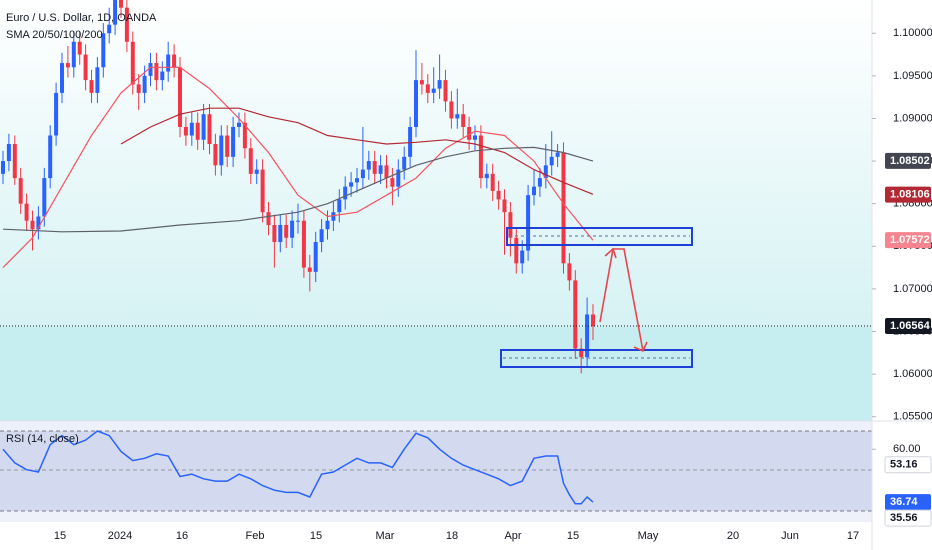  I want to click on projection-arrows, so click(623, 300).